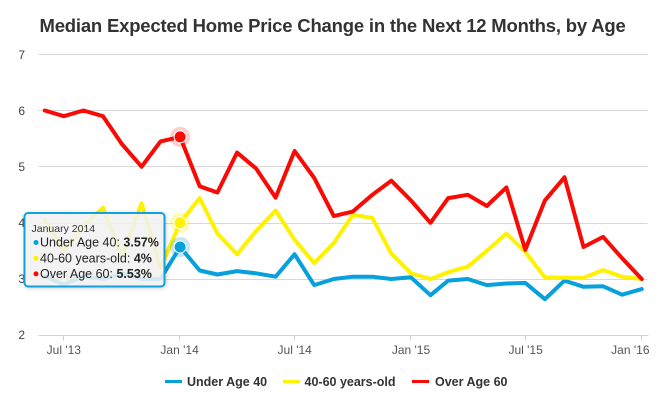  Describe the element at coordinates (630, 350) in the screenshot. I see `svg-text: Jan '16` at that location.